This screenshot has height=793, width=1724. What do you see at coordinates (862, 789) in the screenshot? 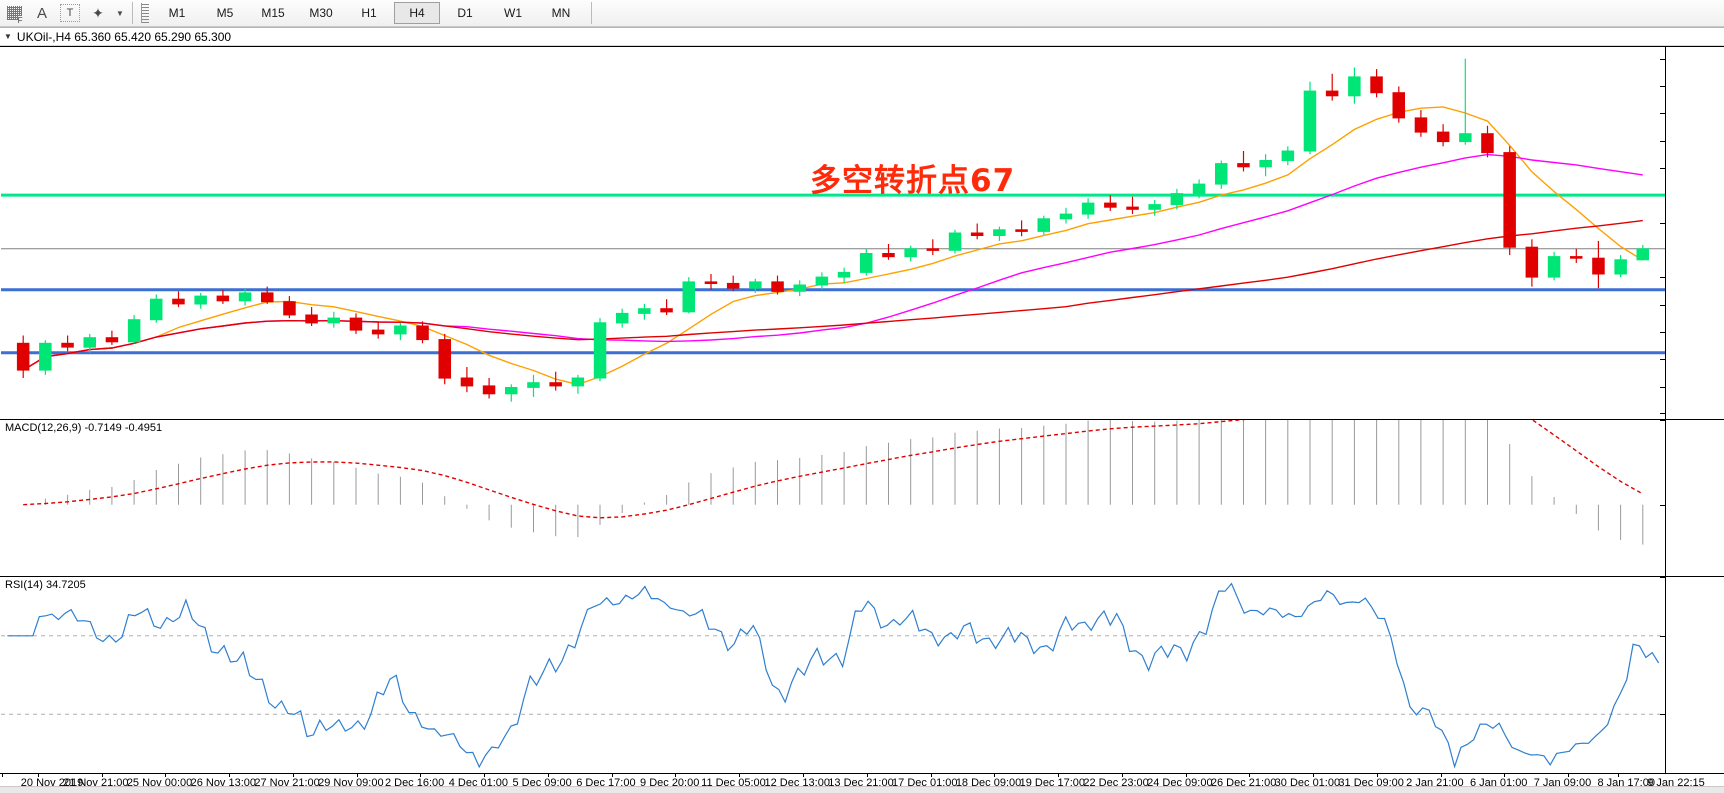
I see `status-bar` at bounding box center [862, 789].